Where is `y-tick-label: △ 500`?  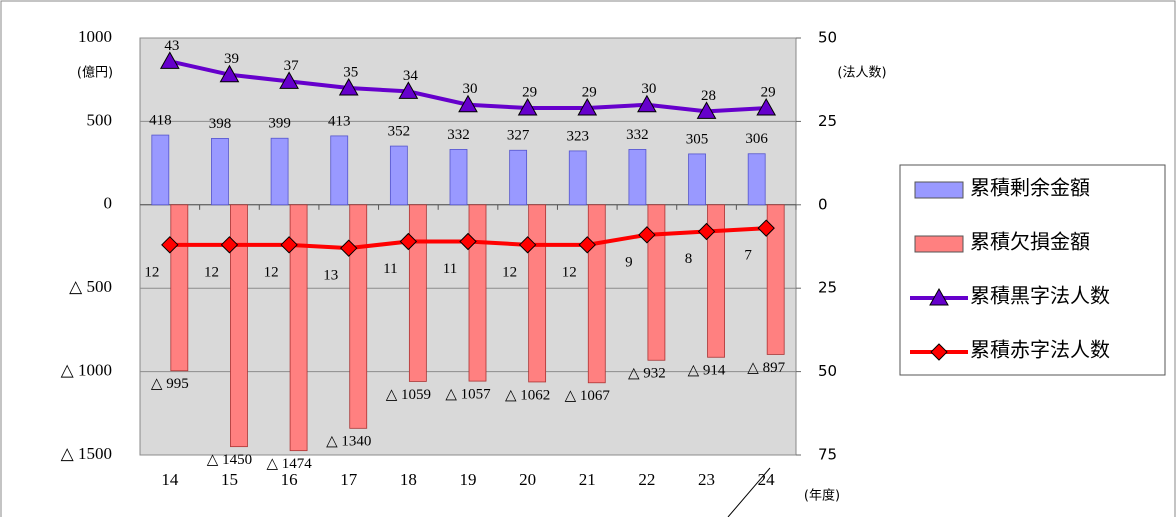 y-tick-label: △ 500 is located at coordinates (90, 286).